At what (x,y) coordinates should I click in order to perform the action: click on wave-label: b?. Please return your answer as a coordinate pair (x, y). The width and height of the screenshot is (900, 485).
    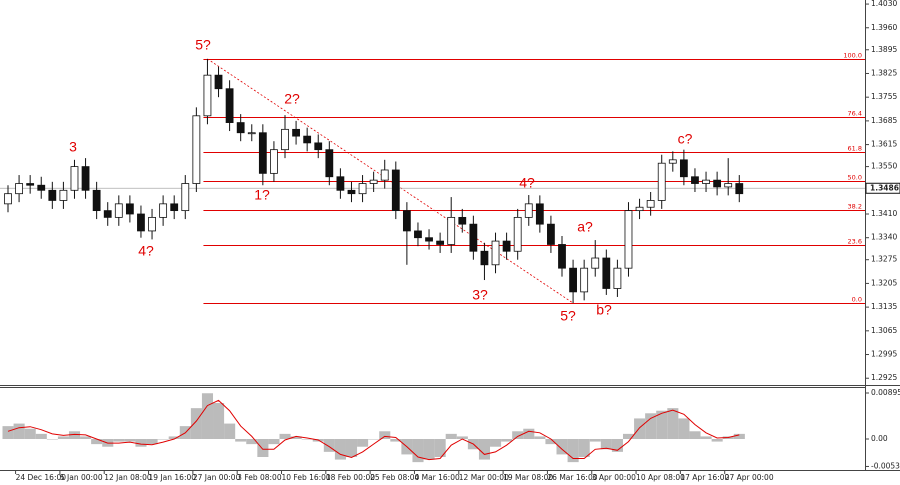
    Looking at the image, I should click on (604, 310).